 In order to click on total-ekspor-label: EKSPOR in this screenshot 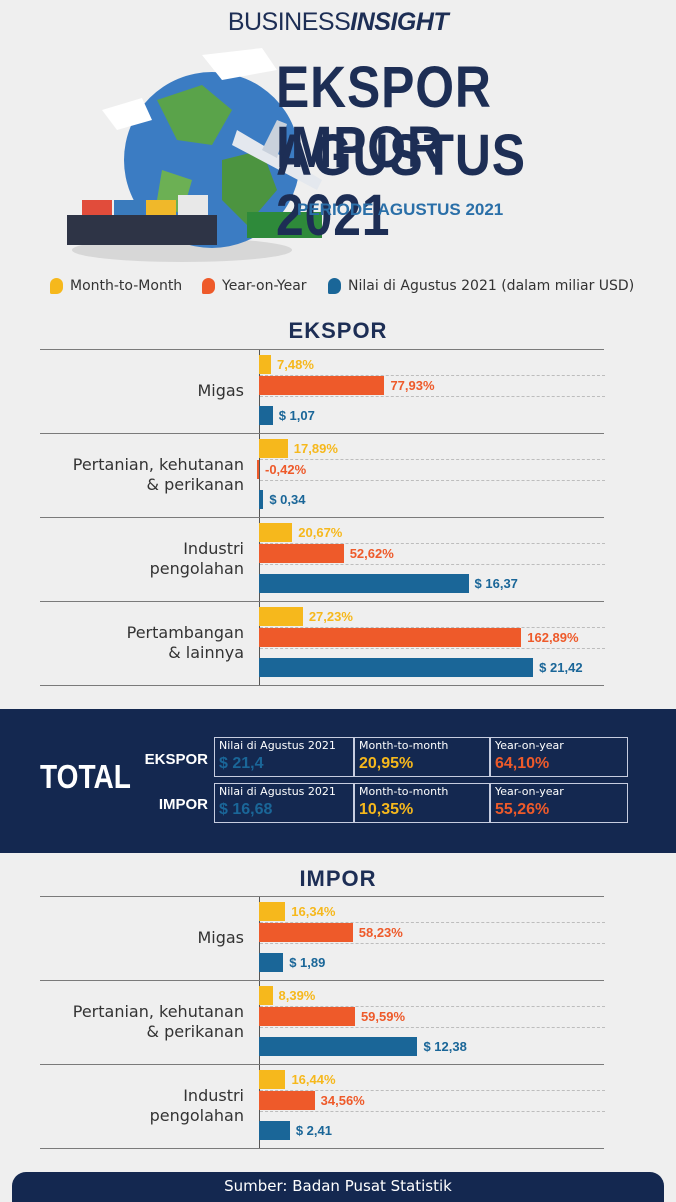, I will do `click(176, 759)`.